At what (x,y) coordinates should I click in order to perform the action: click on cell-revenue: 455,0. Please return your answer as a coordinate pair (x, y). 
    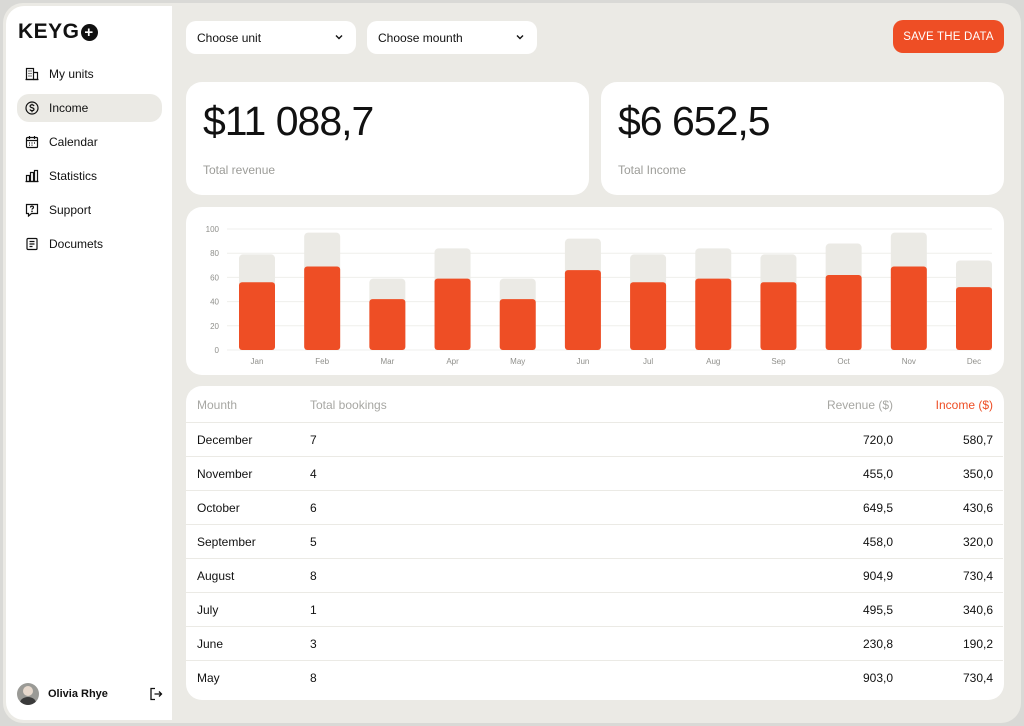
    Looking at the image, I should click on (877, 473).